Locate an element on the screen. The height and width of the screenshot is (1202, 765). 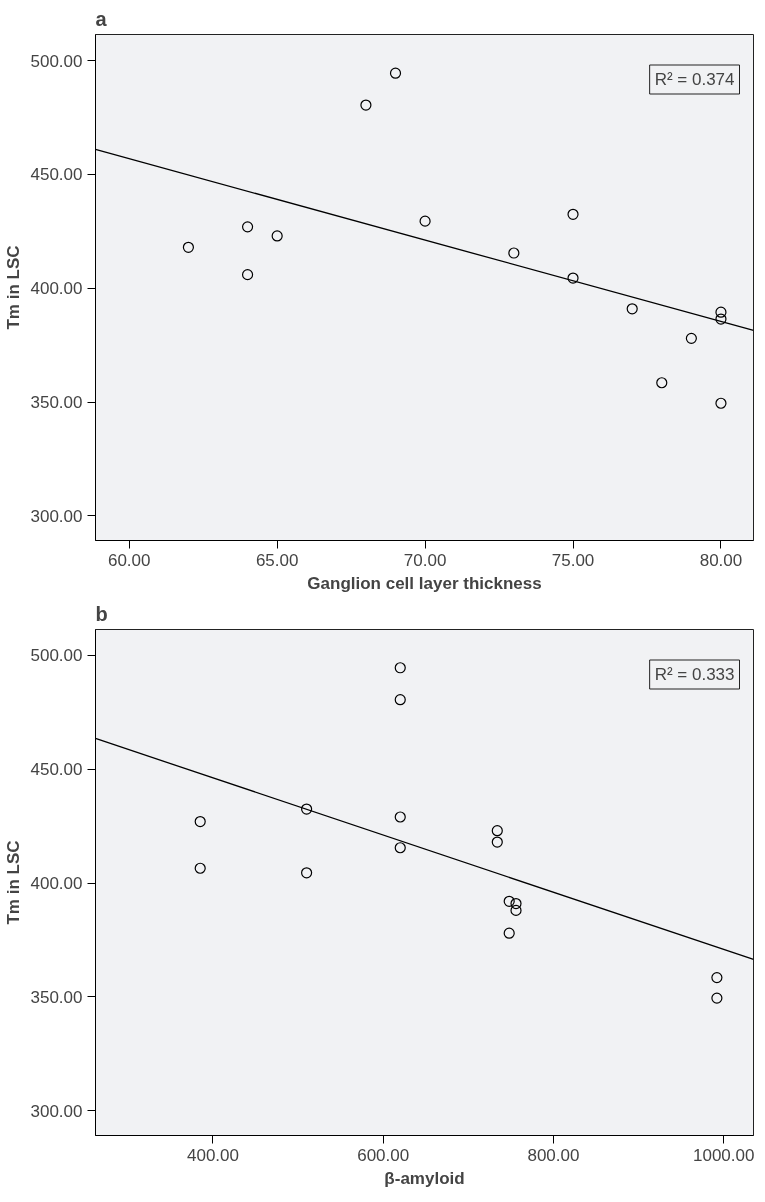
x-tick-label: 75.00 is located at coordinates (573, 560).